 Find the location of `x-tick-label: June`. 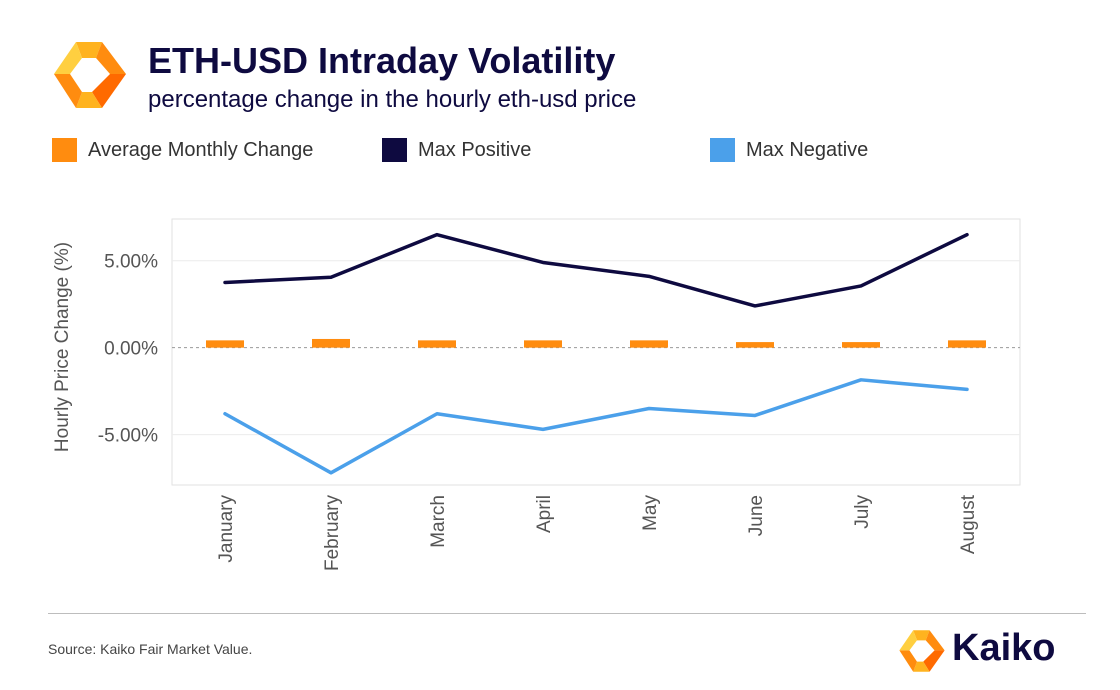

x-tick-label: June is located at coordinates (756, 515).